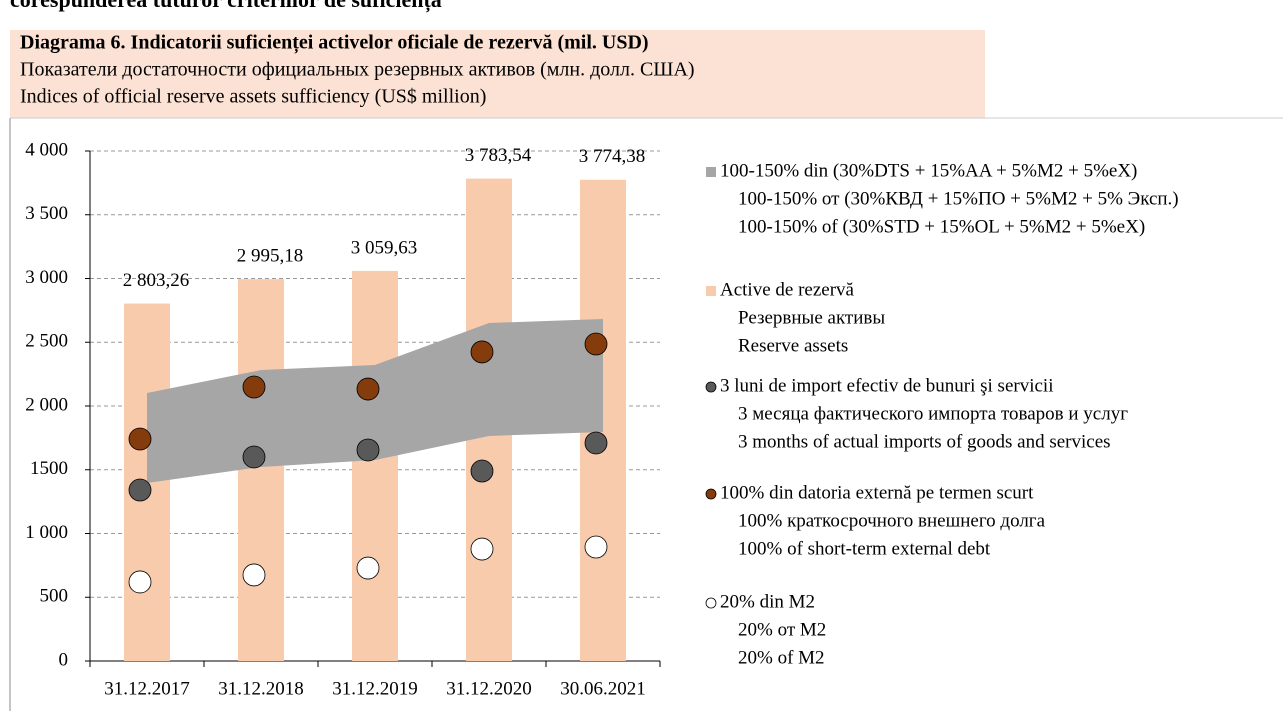 The image size is (1283, 711). Describe the element at coordinates (811, 317) in the screenshot. I see `legend-label: Резервные активы` at that location.